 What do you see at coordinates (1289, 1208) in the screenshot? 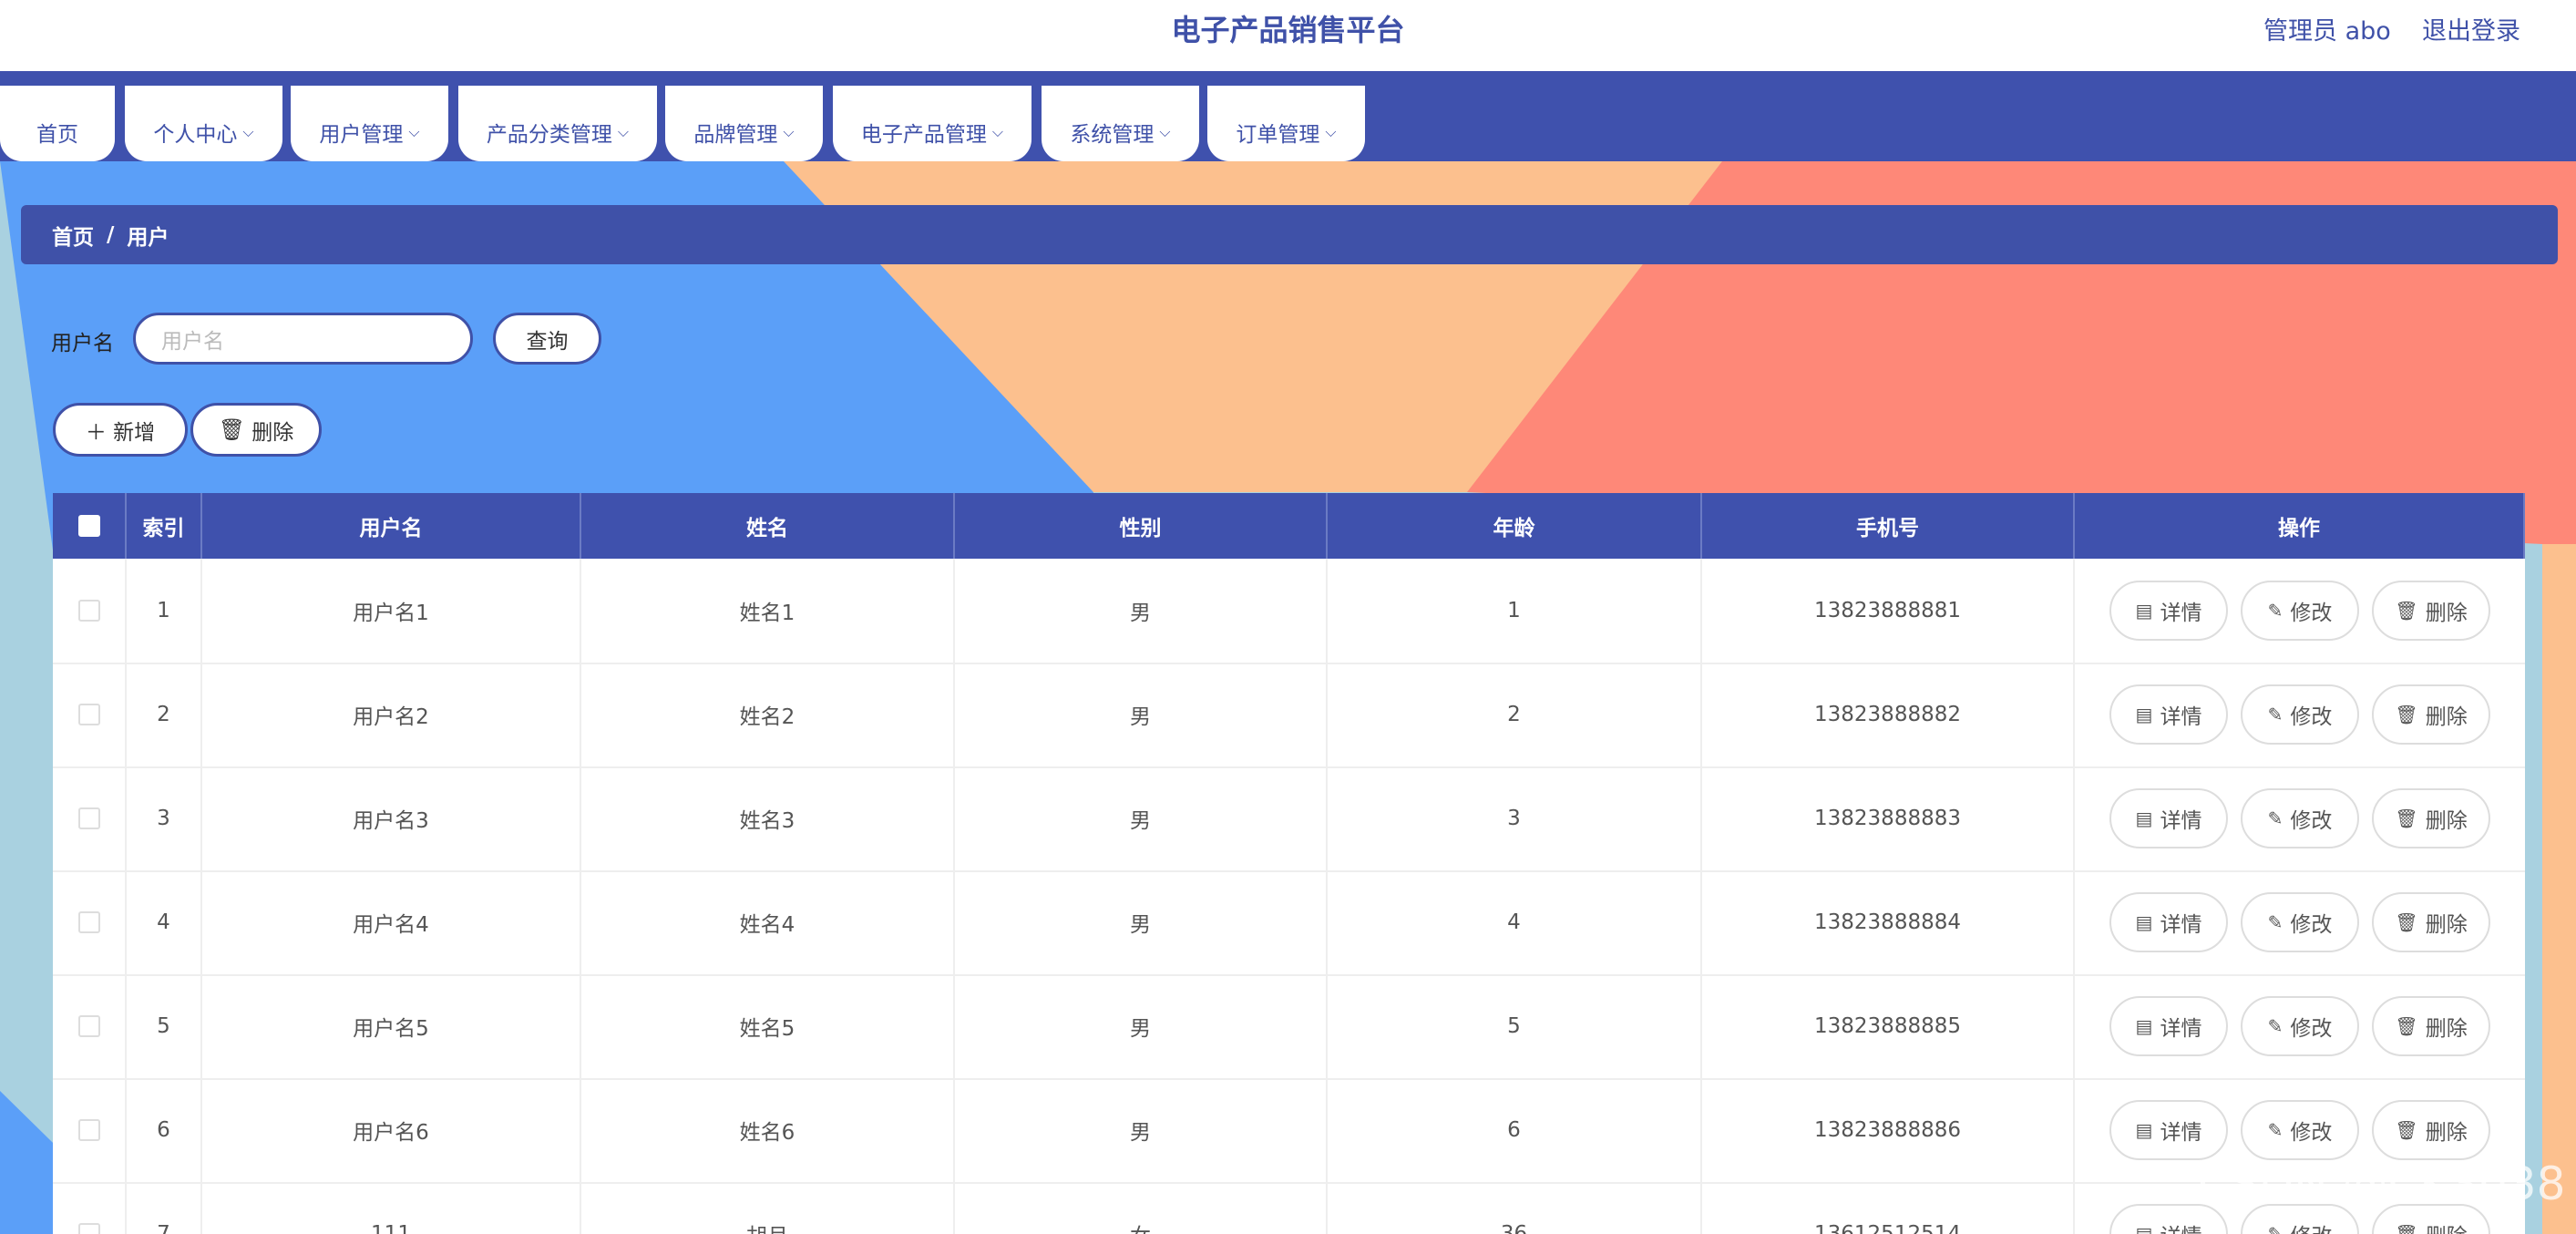
I see `table-row: 7111胡月女3613612512514 ▤ 详情 ✎ 修改 🗑 删除` at bounding box center [1289, 1208].